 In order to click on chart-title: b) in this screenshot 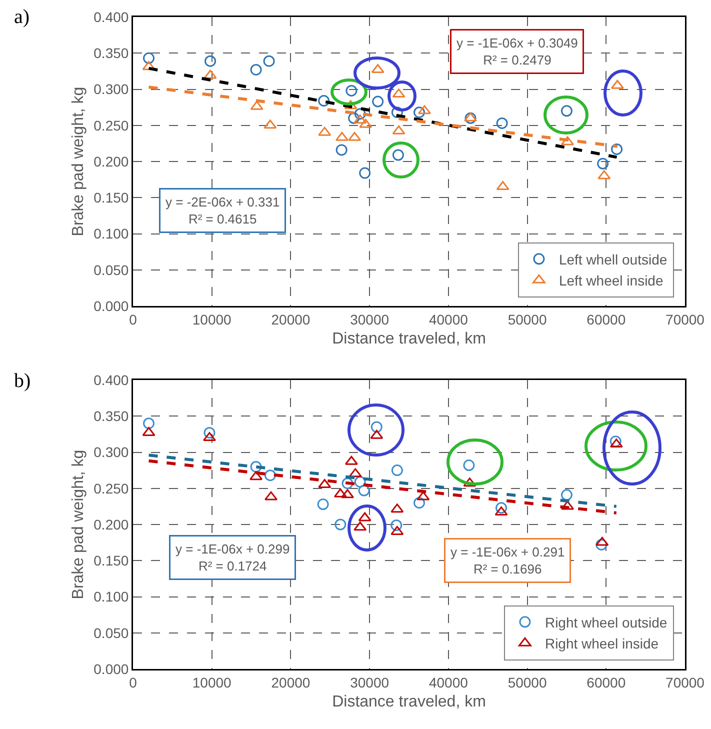, I will do `click(22, 381)`.